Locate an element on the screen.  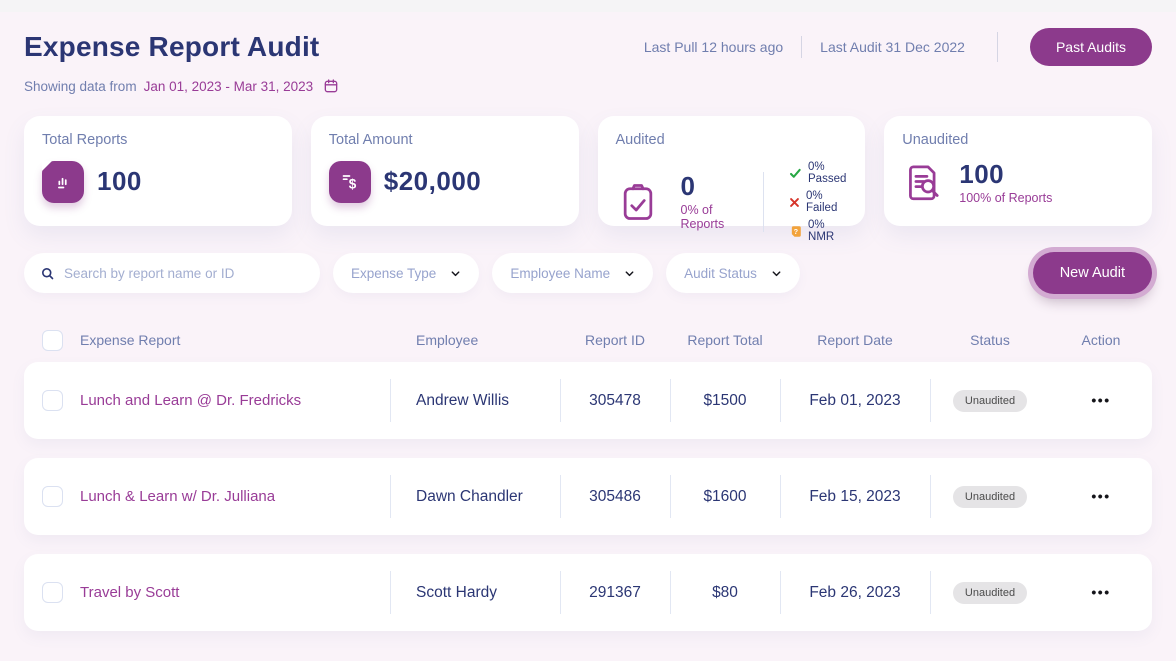
audited-sub: 0% of Reports is located at coordinates (702, 217).